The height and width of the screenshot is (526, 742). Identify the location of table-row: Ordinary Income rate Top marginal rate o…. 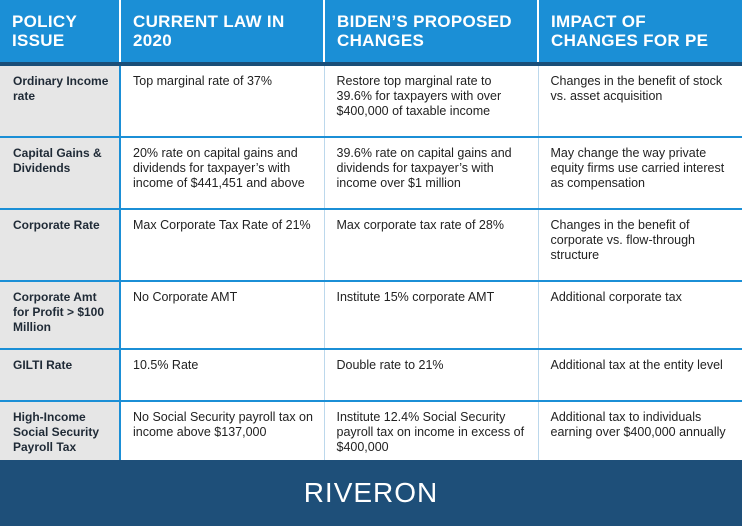
(371, 101).